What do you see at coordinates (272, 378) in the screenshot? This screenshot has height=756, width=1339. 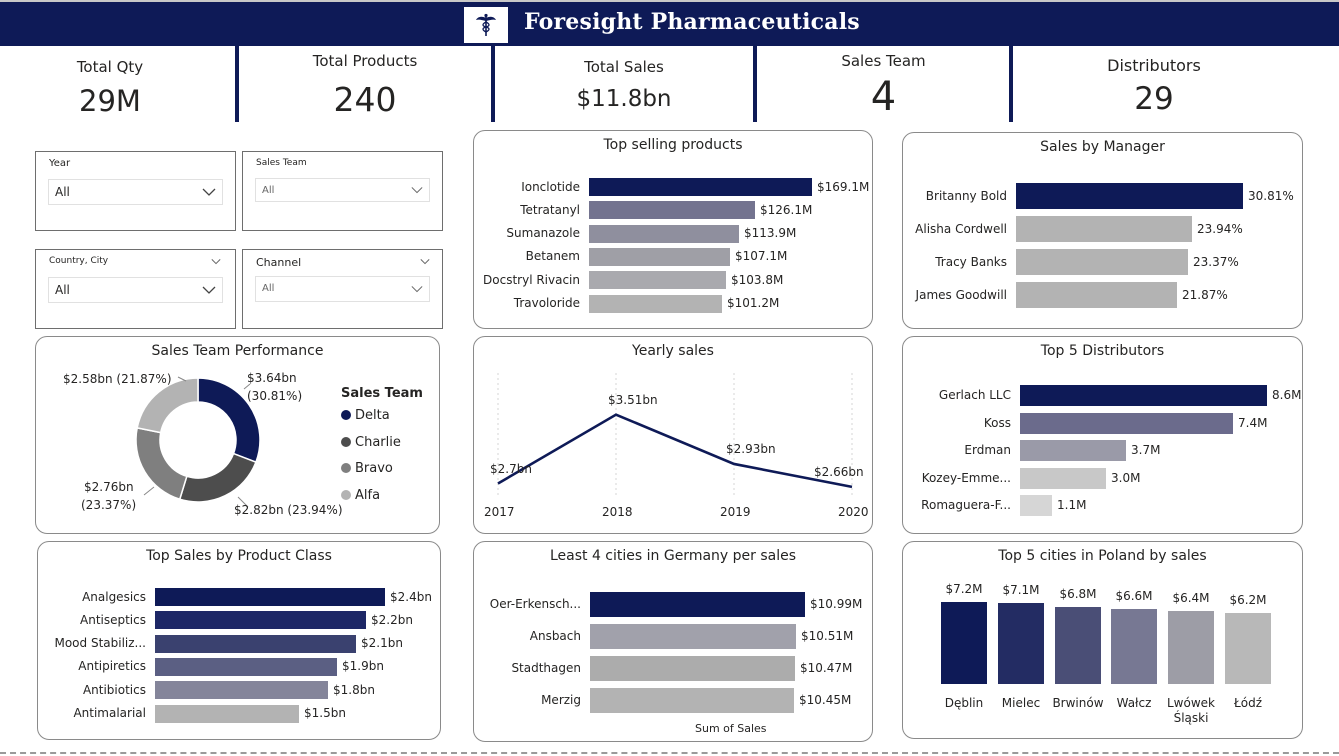 I see `slice-label: $3.64bn` at bounding box center [272, 378].